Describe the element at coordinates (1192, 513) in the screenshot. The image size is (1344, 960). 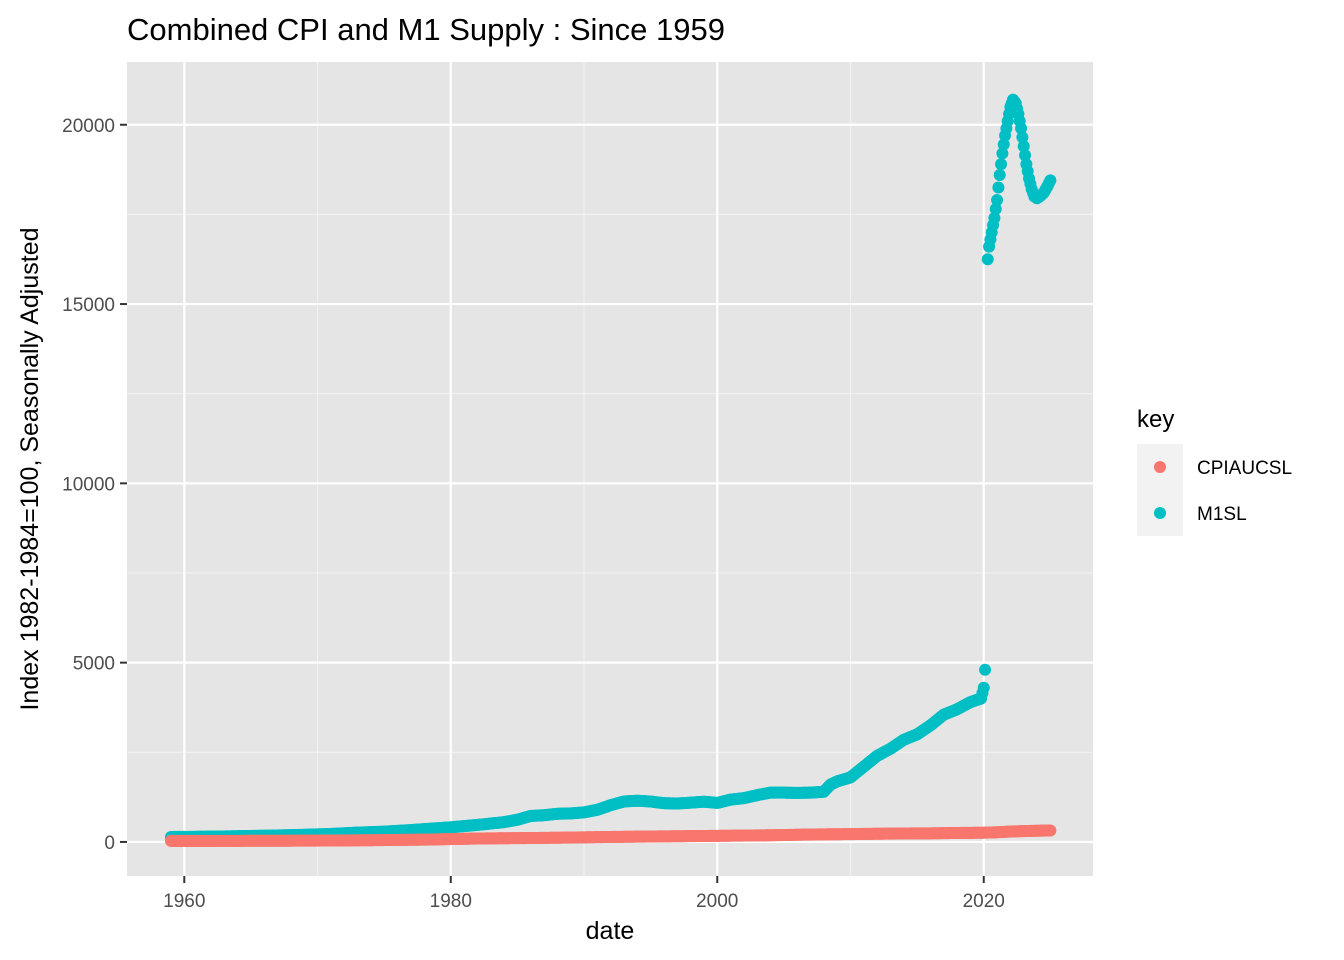
I see `legend-entry-m1sl: M1SL` at that location.